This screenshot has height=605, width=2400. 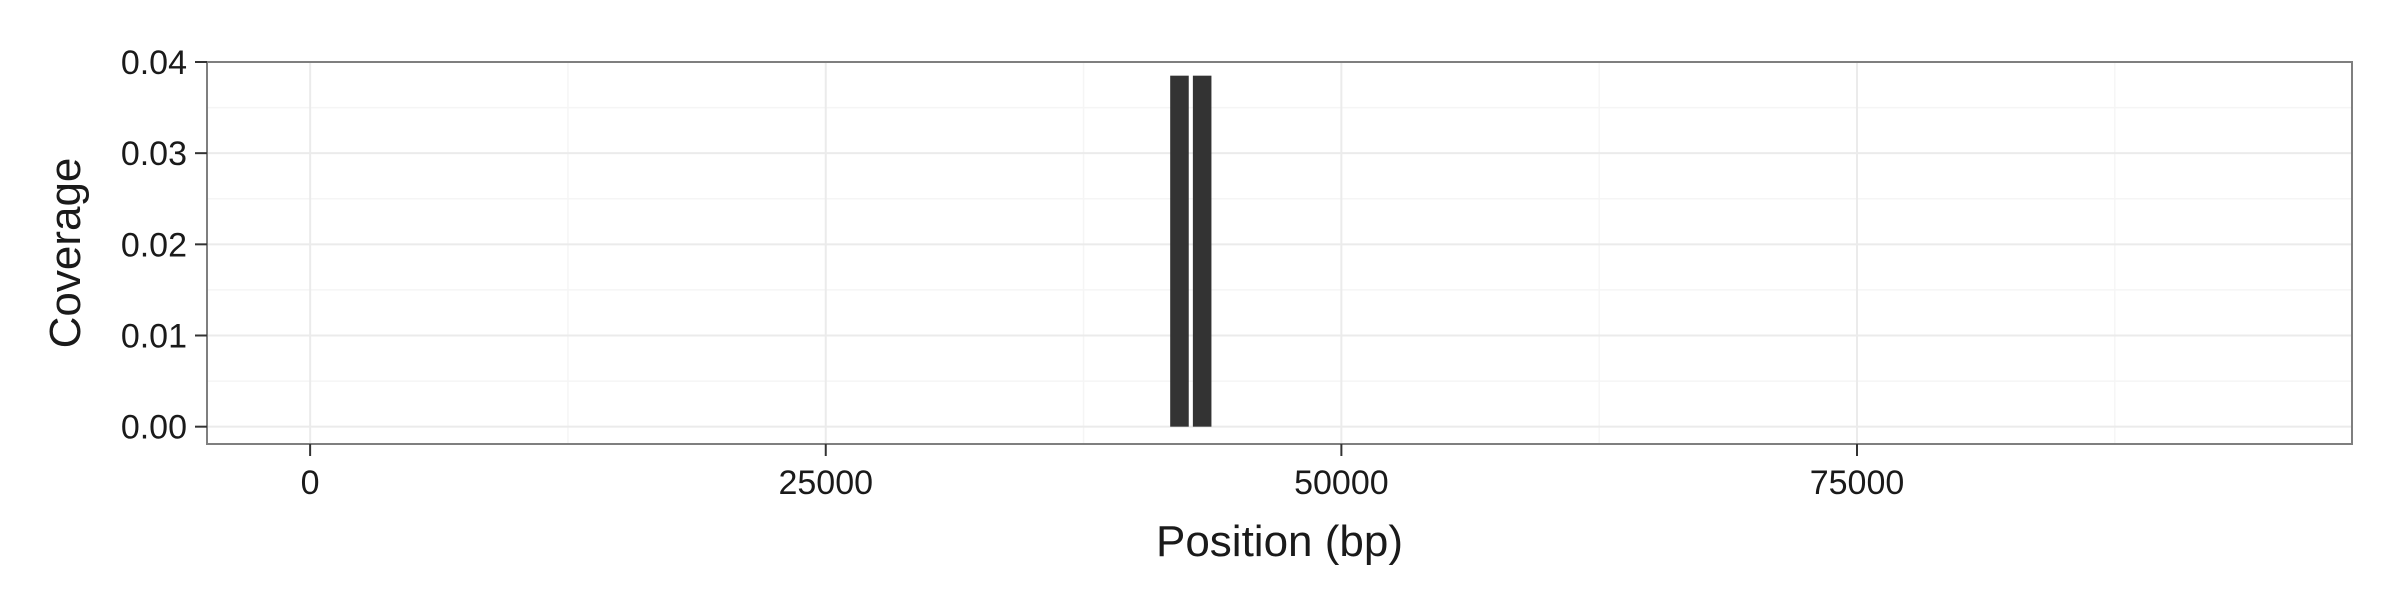 What do you see at coordinates (154, 337) in the screenshot?
I see `y-tick-label: 0.01` at bounding box center [154, 337].